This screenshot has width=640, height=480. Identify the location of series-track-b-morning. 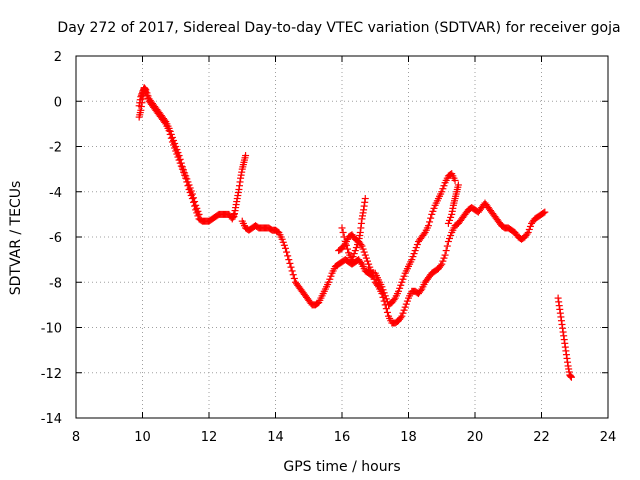
(169, 151).